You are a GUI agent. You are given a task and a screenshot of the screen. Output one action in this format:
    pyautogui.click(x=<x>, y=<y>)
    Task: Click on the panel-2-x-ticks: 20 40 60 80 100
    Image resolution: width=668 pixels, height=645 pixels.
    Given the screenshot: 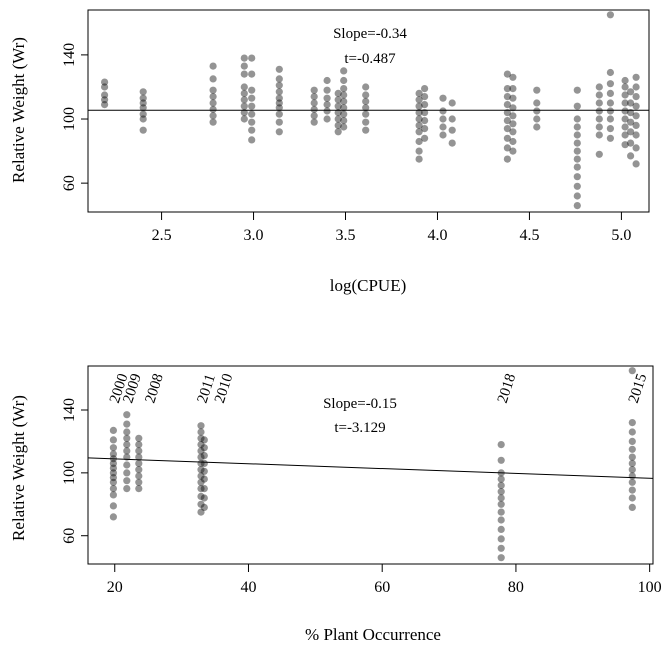 What is the action you would take?
    pyautogui.click(x=384, y=580)
    